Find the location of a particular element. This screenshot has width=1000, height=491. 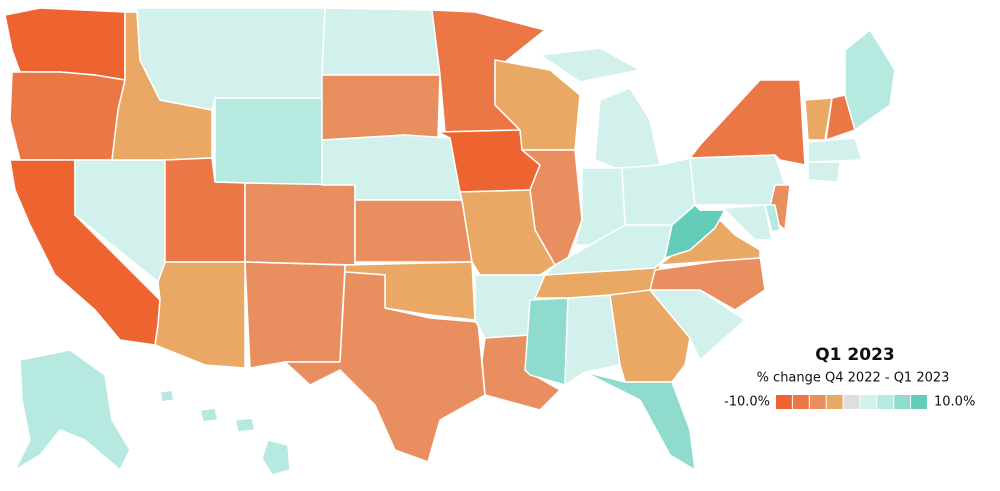

legend-max-label: 10.0% is located at coordinates (954, 402).